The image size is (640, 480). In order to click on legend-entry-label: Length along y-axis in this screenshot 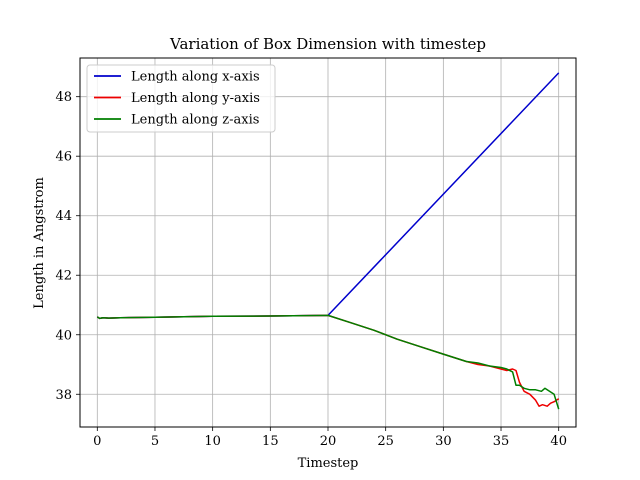, I will do `click(195, 98)`.